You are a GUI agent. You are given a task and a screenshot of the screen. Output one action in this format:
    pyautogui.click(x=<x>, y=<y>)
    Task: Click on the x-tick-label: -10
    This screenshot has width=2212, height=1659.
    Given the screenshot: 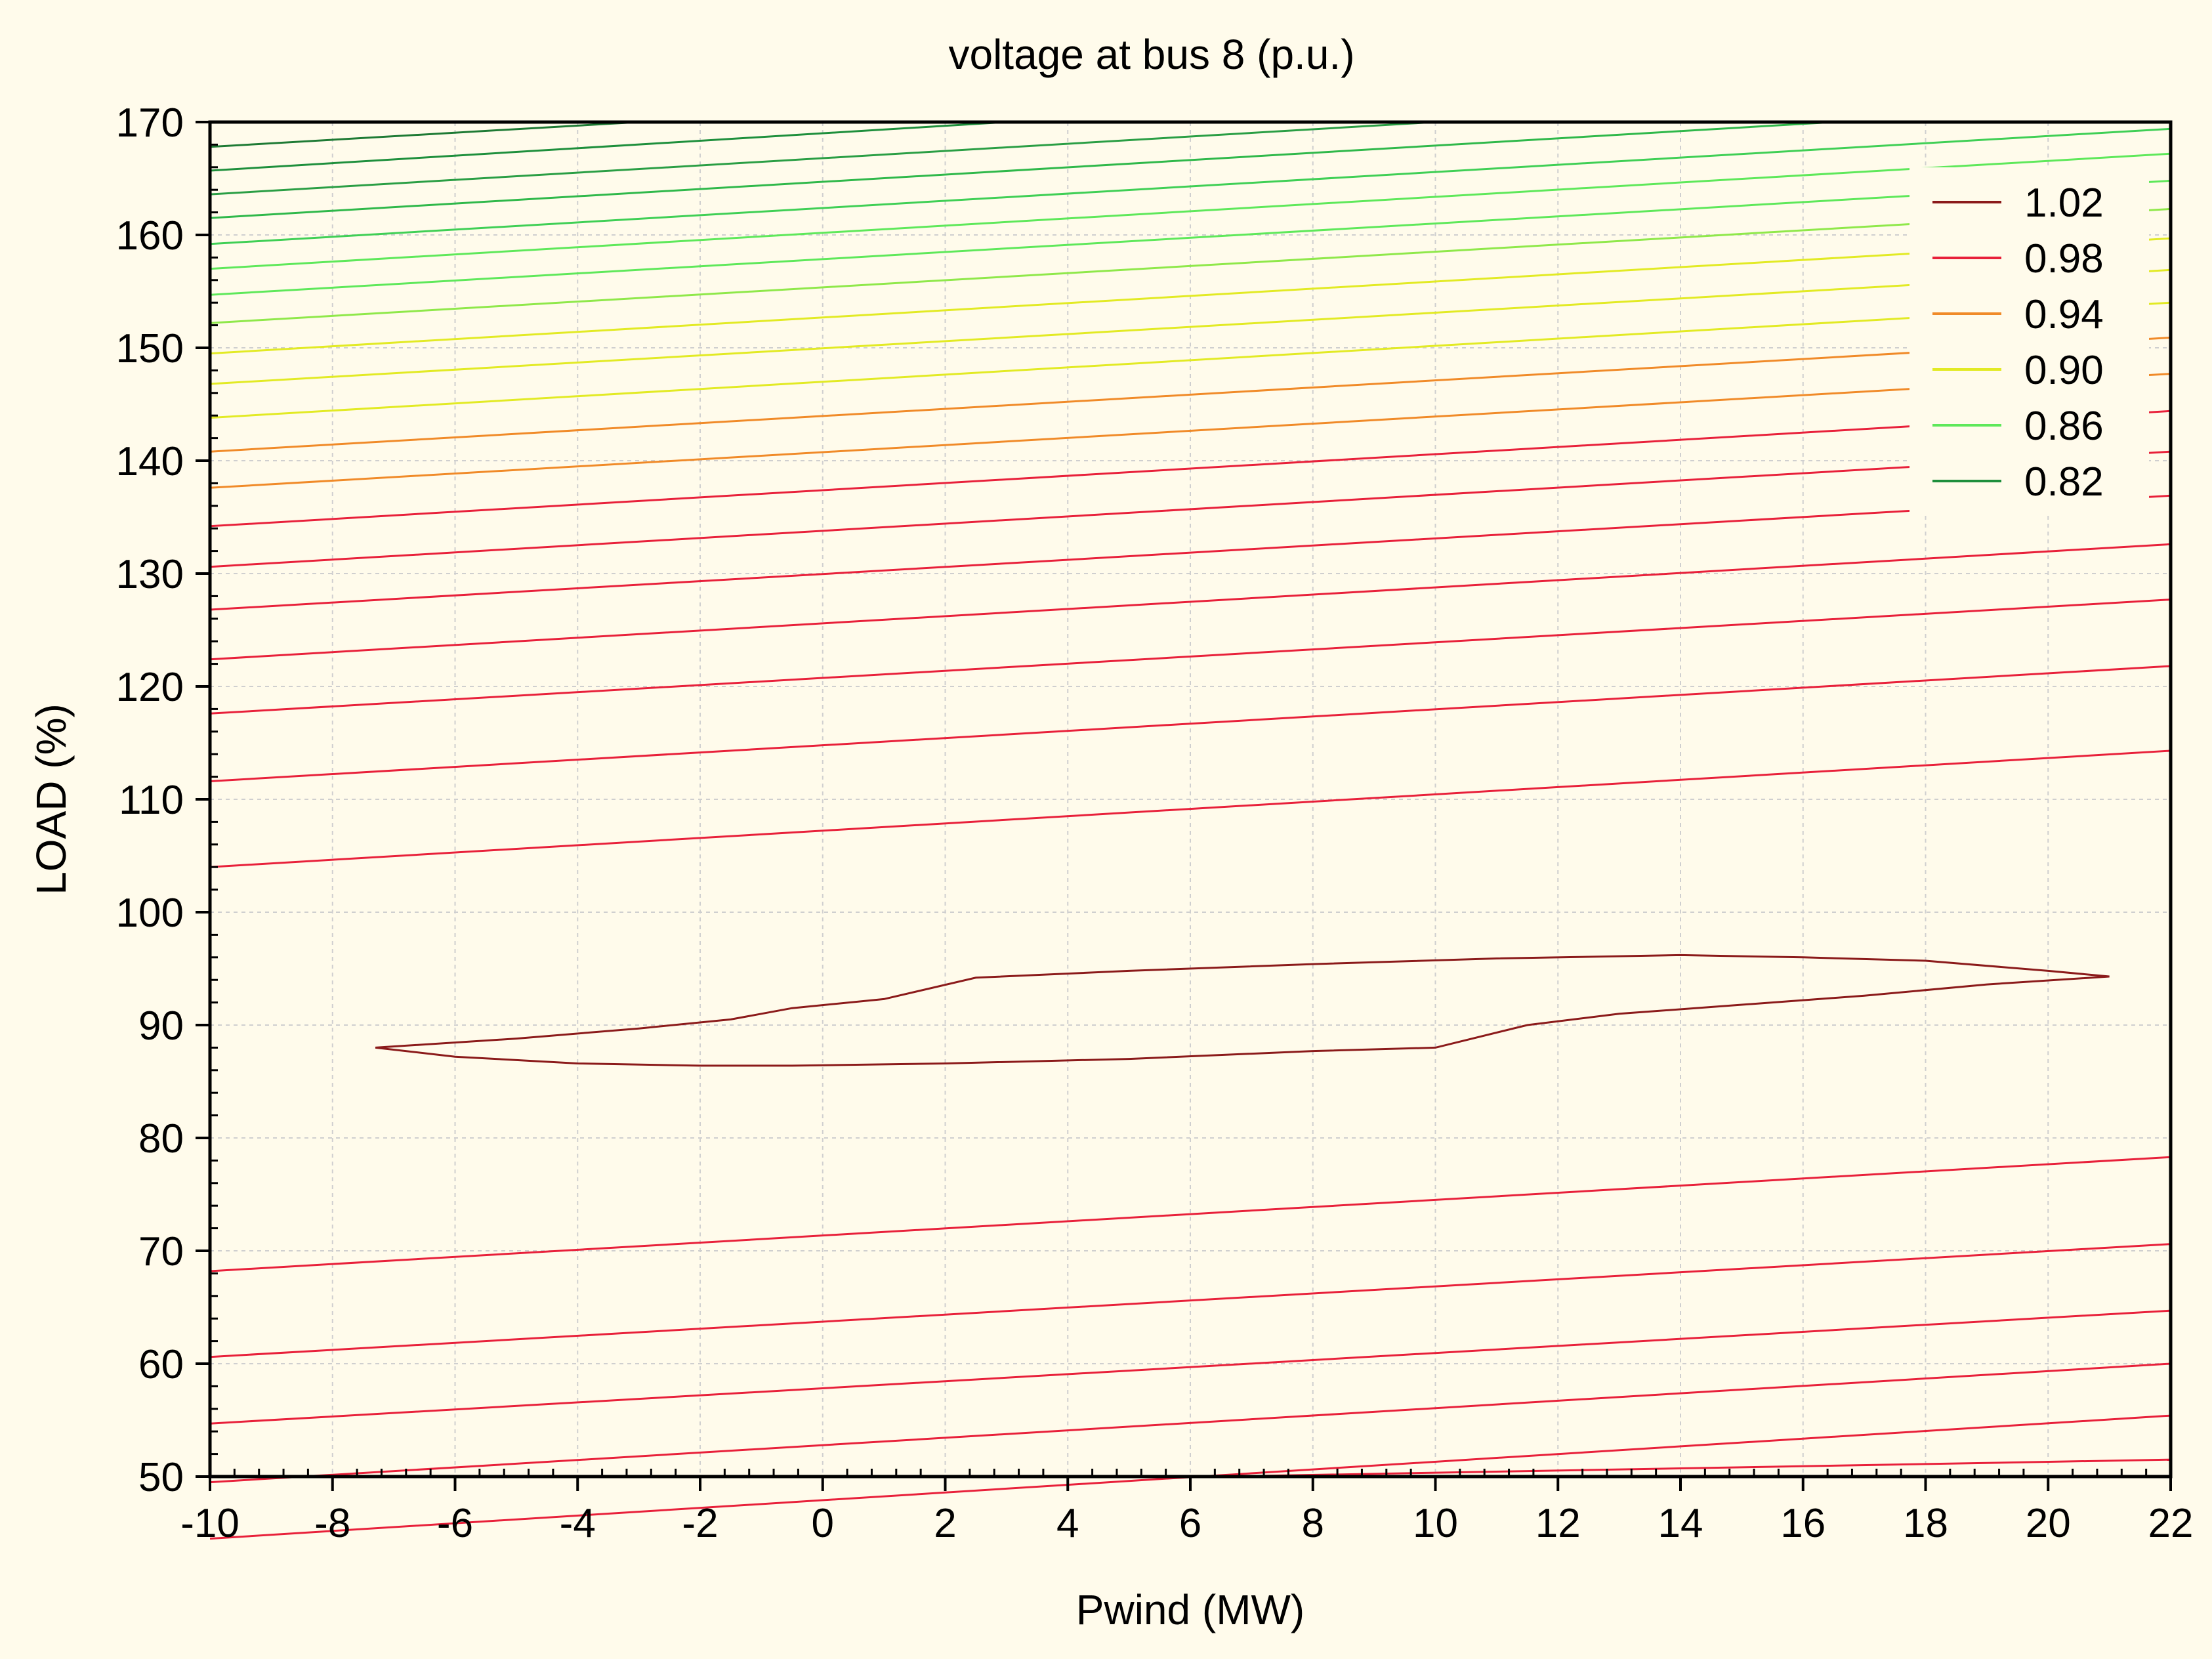 What is the action you would take?
    pyautogui.click(x=210, y=1523)
    